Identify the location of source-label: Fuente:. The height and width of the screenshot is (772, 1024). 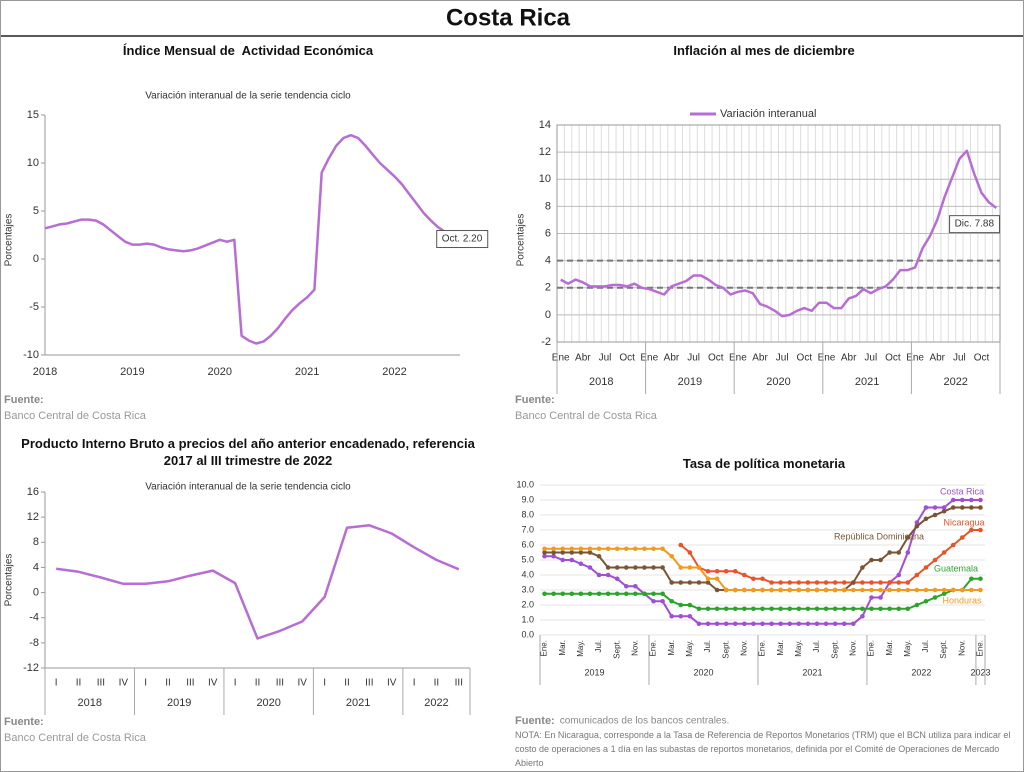
(535, 721).